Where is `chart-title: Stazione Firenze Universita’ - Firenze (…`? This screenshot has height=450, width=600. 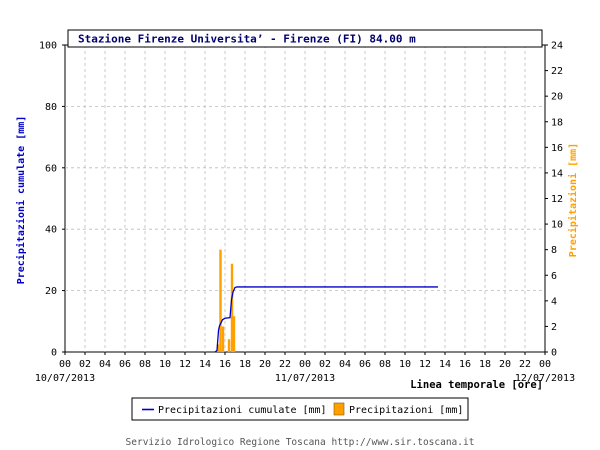 chart-title: Stazione Firenze Universita’ - Firenze (… is located at coordinates (247, 39).